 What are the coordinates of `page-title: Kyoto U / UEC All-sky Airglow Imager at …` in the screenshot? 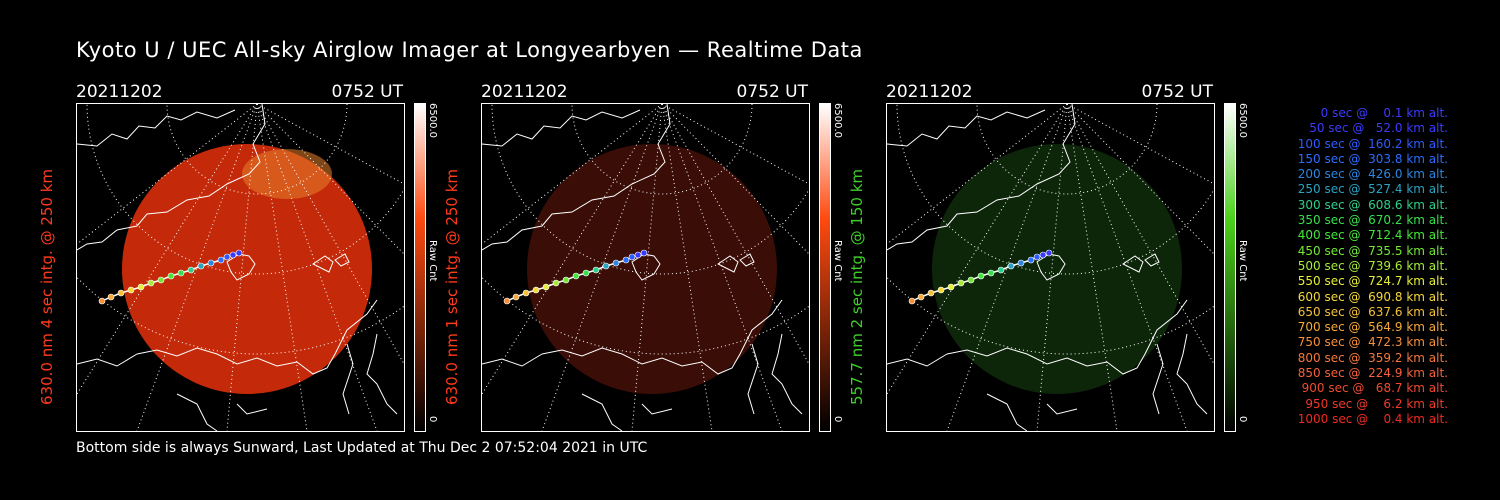 It's located at (469, 50).